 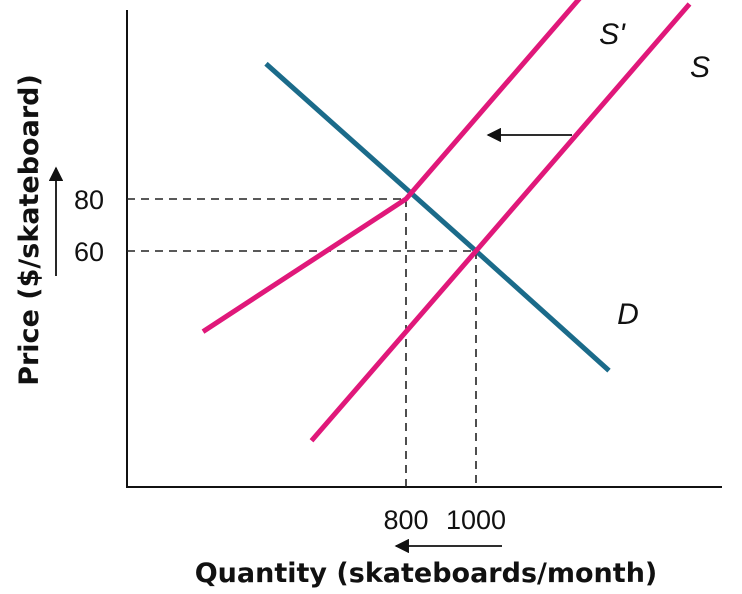 I want to click on x-tick-800: 800, so click(x=405, y=520).